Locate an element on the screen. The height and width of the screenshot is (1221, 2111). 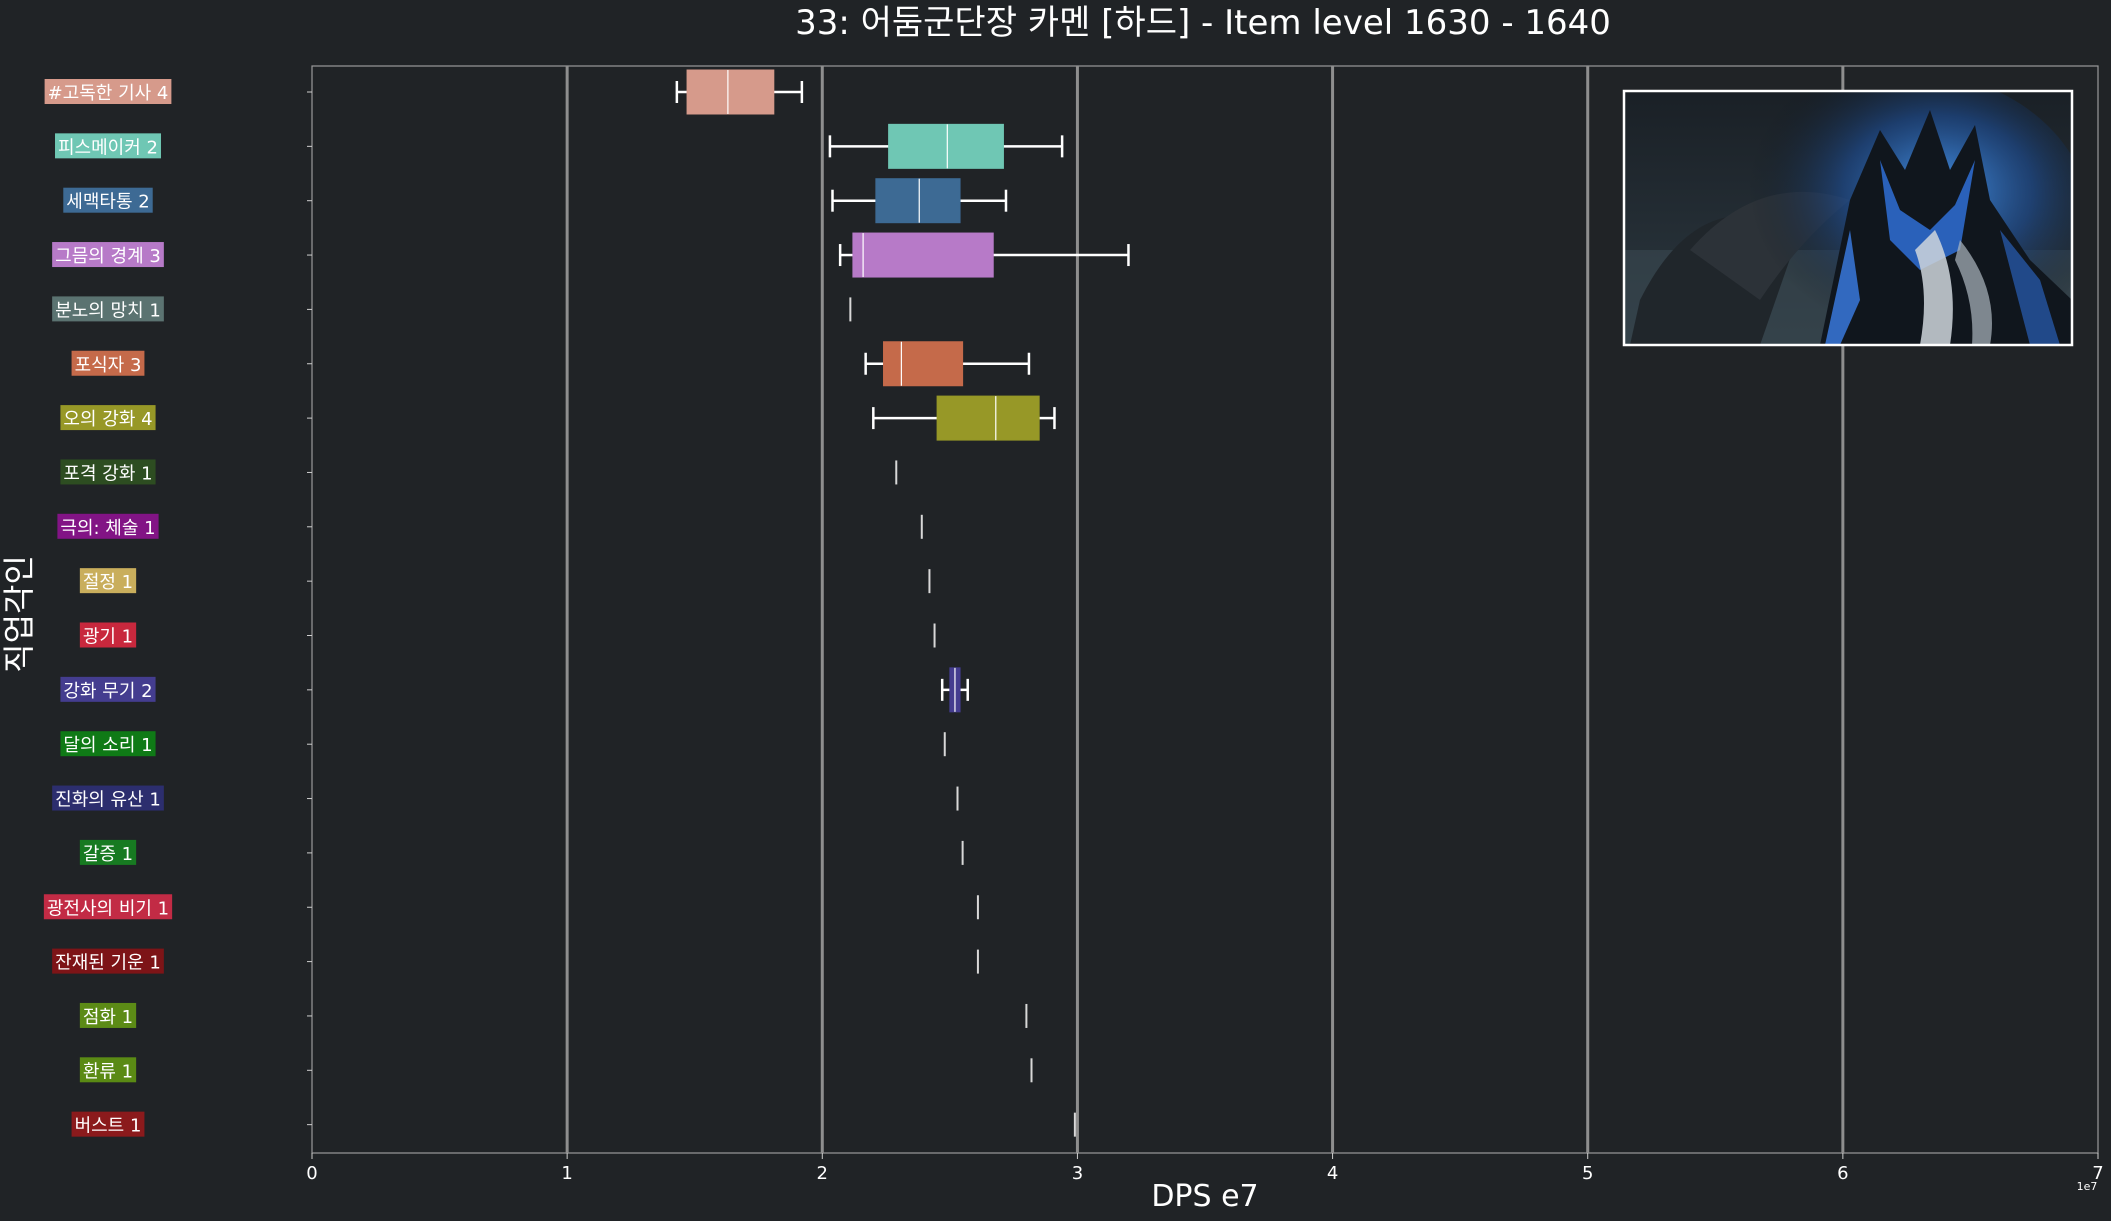
y-category-label: 갈증 1 is located at coordinates (108, 854).